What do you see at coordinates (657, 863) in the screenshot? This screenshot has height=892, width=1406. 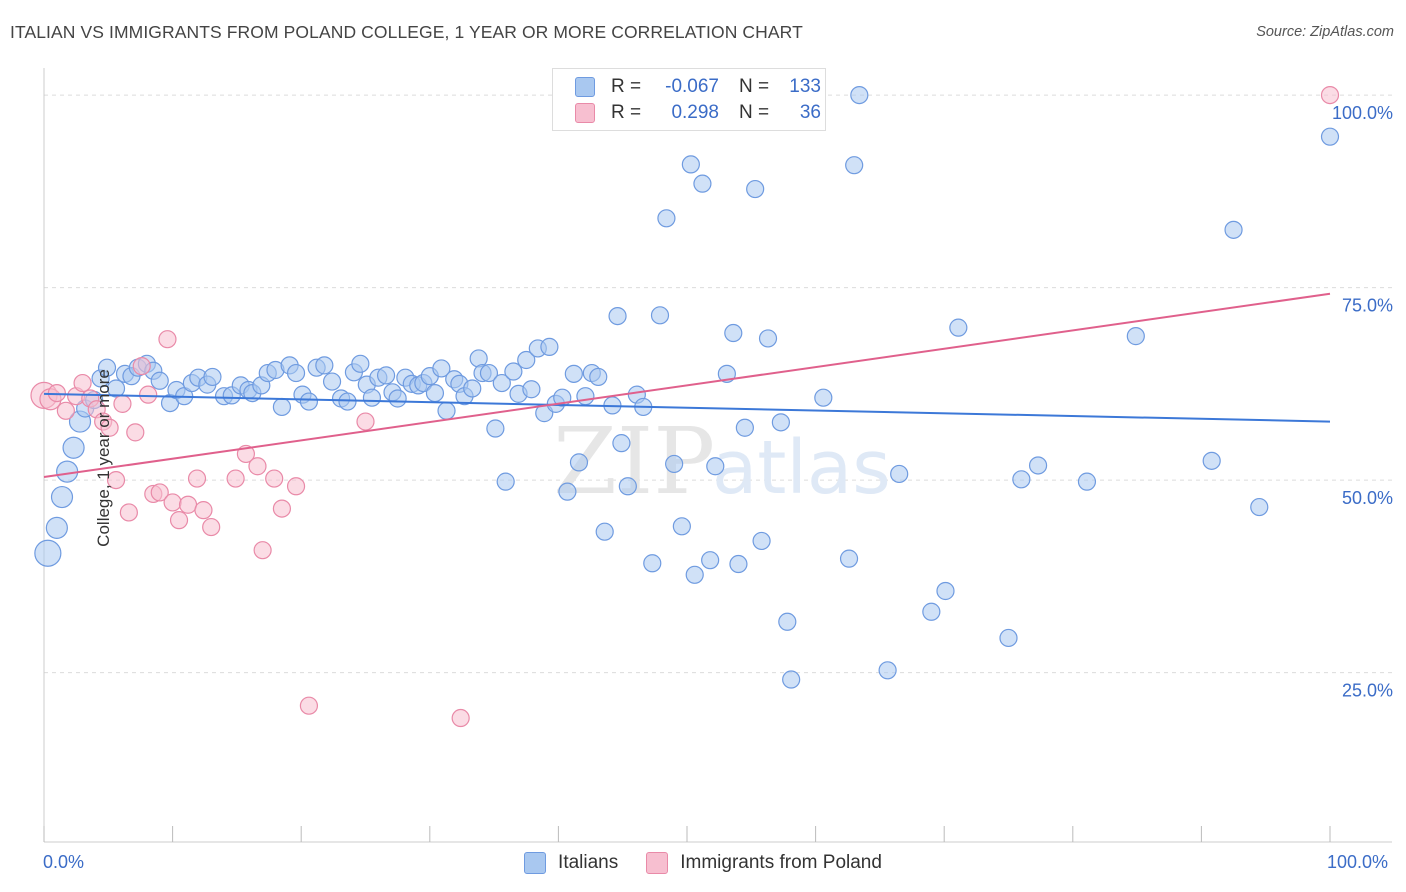 I see `legend-swatch` at bounding box center [657, 863].